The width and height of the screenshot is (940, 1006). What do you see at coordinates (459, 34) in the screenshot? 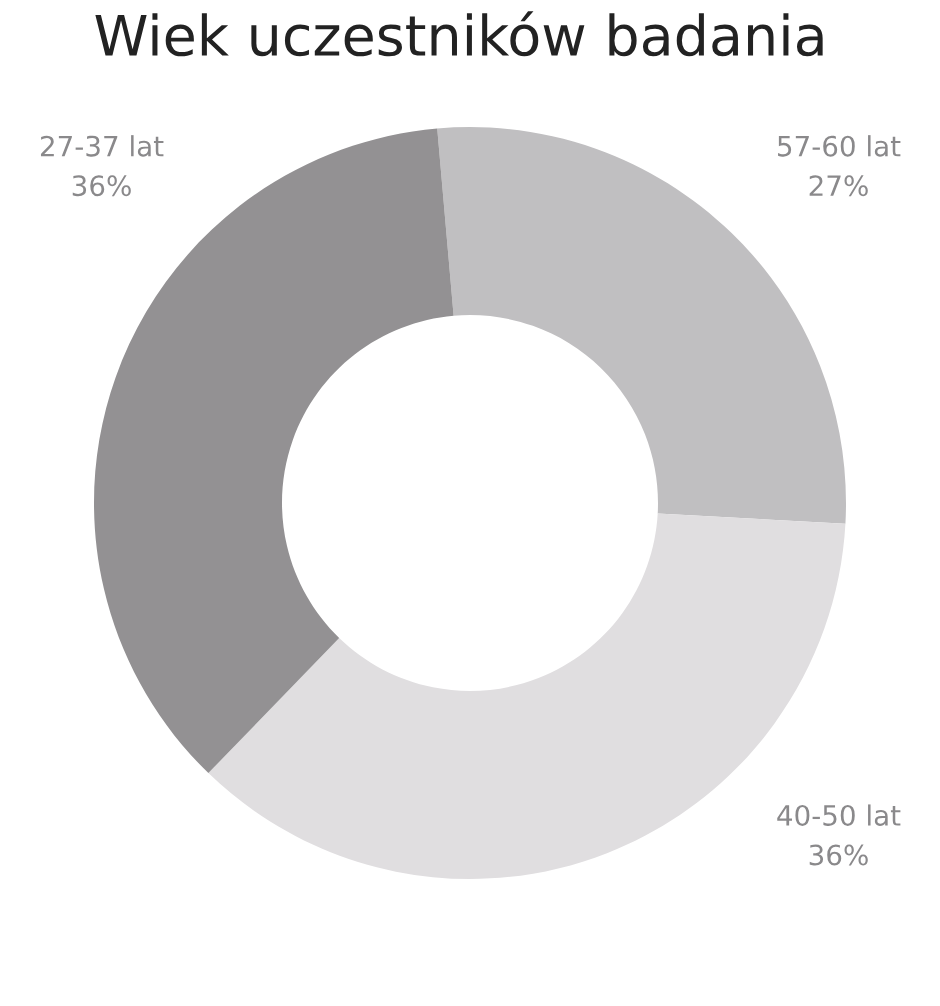
I see `chart-title: Wiek uczestników badania` at bounding box center [459, 34].